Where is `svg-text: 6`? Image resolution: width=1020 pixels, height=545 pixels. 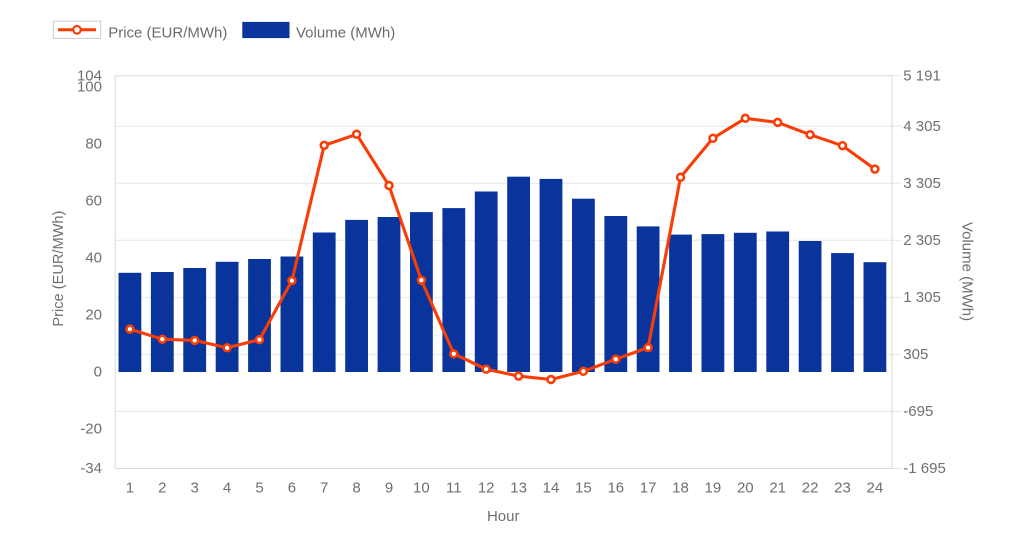
svg-text: 6 is located at coordinates (292, 488).